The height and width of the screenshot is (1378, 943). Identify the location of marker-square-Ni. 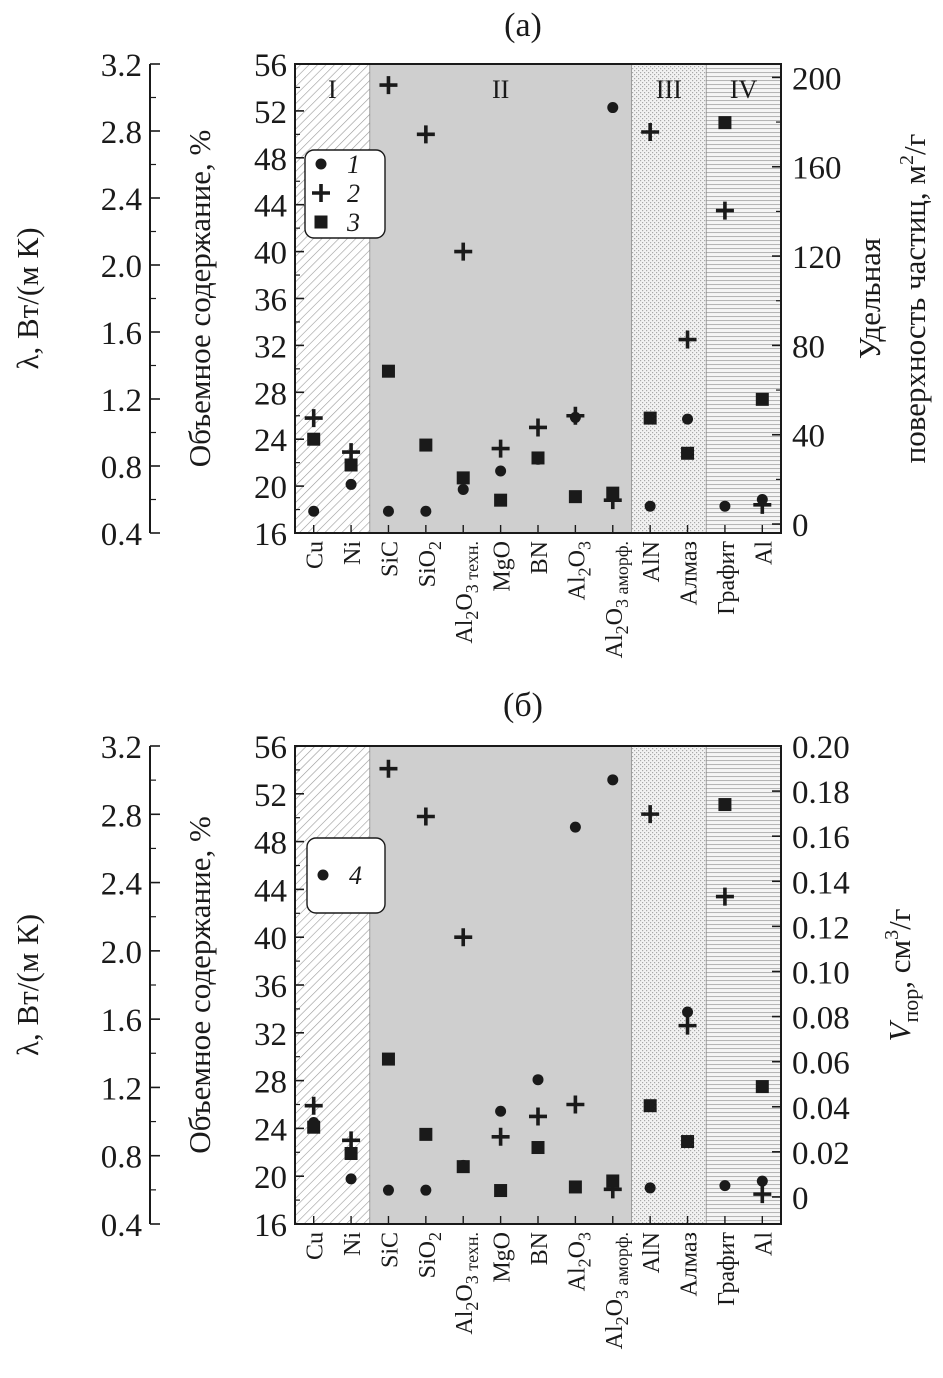
(351, 1153).